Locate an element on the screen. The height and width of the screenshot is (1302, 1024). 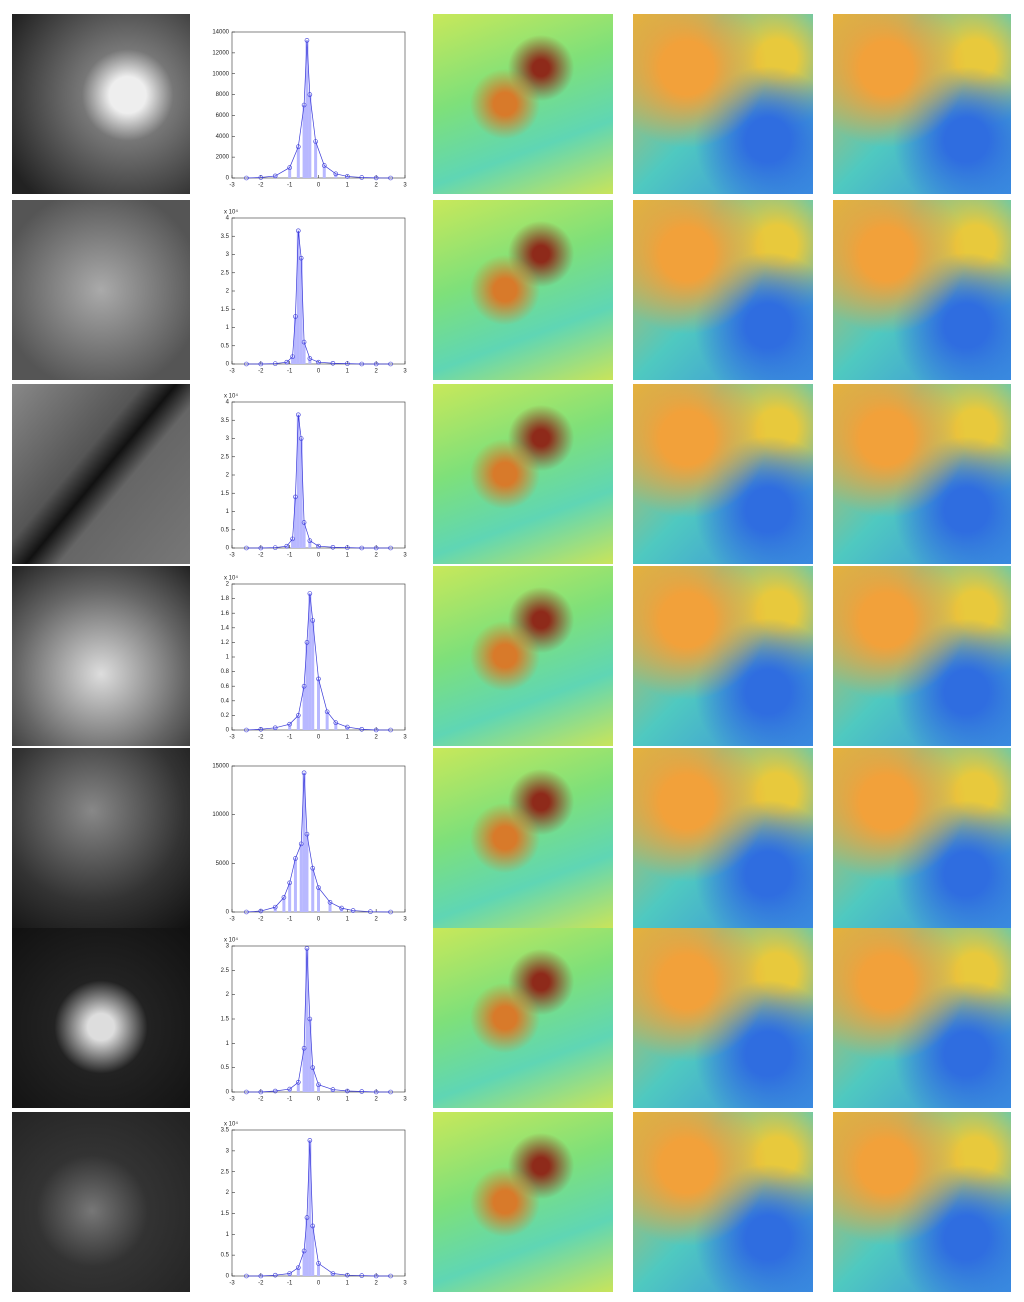
plot-frame is located at coordinates (318, 291).